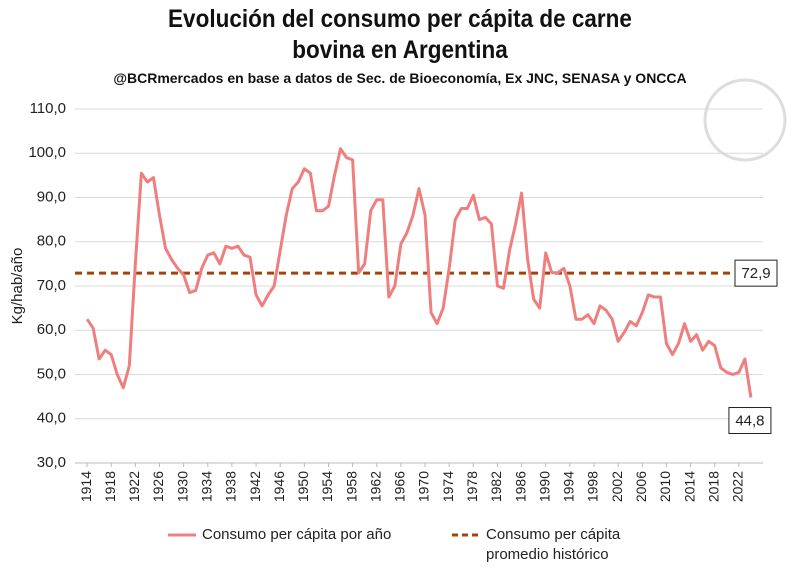 The image size is (800, 580). I want to click on average-label: 72,9, so click(755, 273).